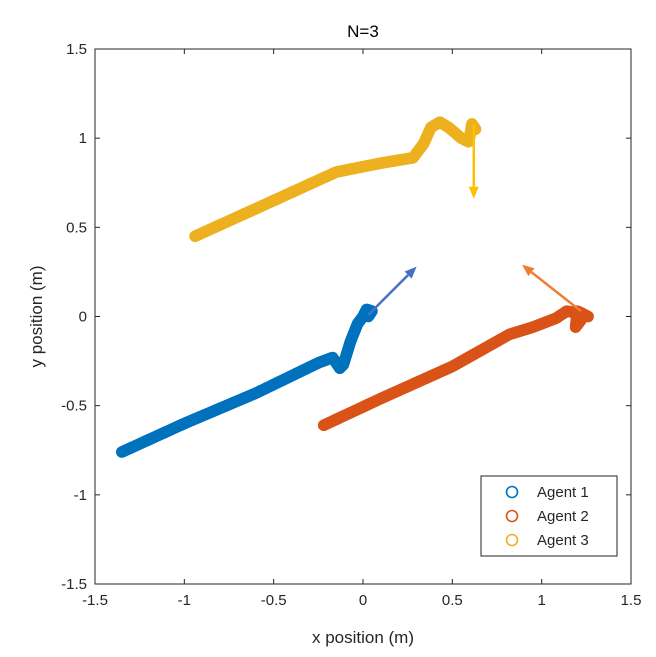  What do you see at coordinates (76, 227) in the screenshot?
I see `y-tick-label: 0.5` at bounding box center [76, 227].